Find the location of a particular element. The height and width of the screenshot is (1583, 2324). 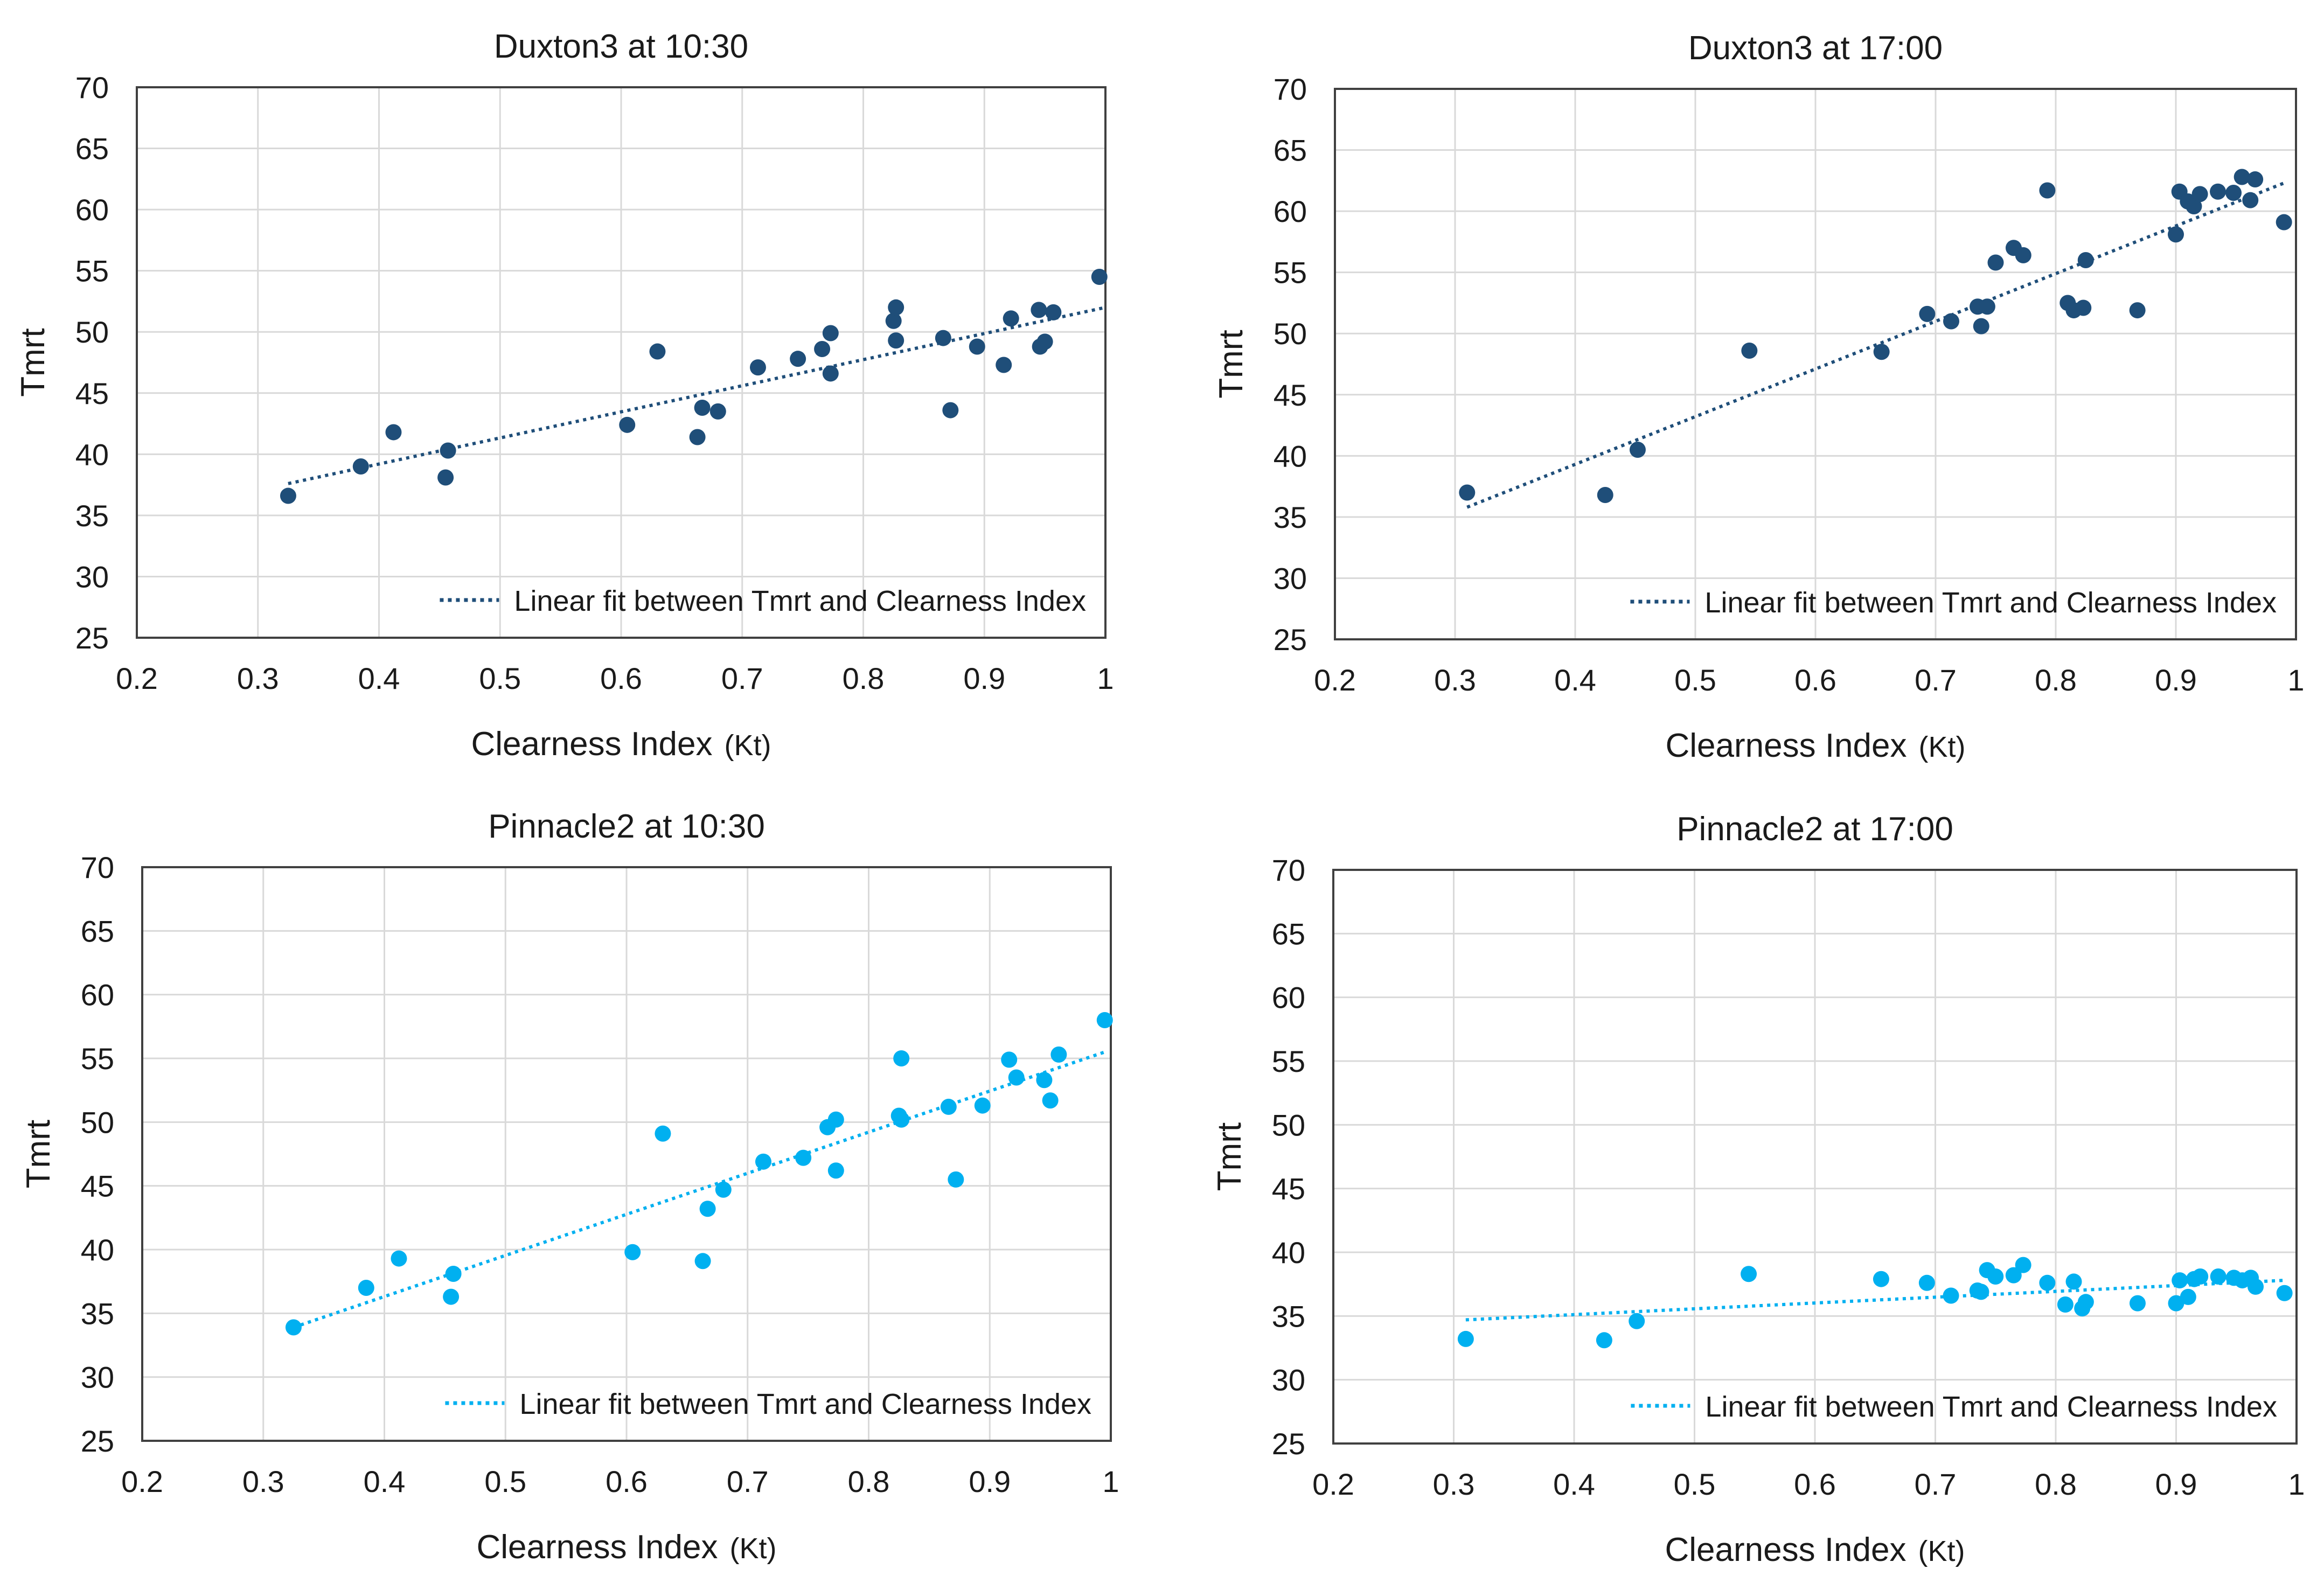

x-tick-label: 0.4 is located at coordinates (379, 678).